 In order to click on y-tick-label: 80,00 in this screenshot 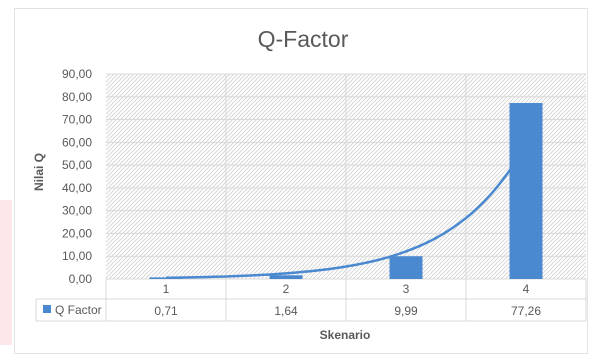, I will do `click(77, 97)`.